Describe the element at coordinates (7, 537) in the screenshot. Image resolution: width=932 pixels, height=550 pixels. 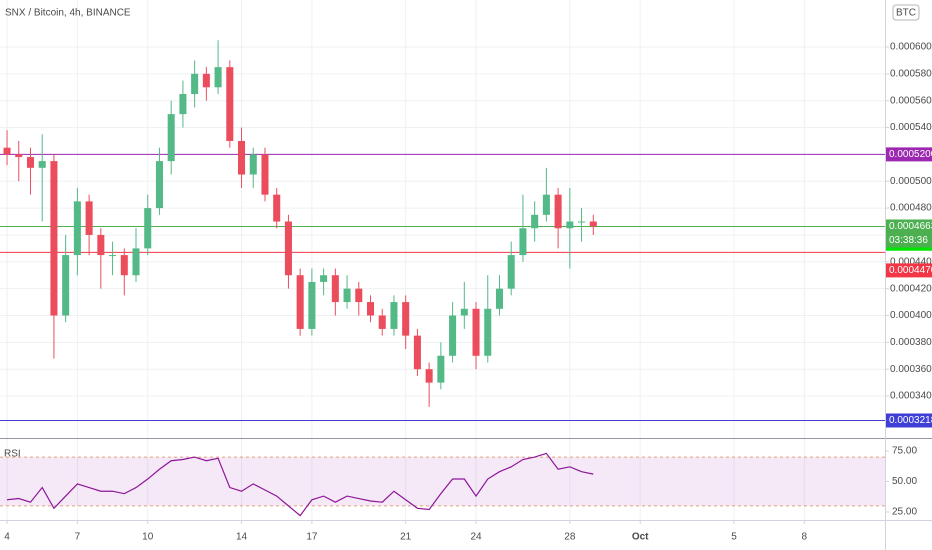
I see `x-tick-label: 4` at that location.